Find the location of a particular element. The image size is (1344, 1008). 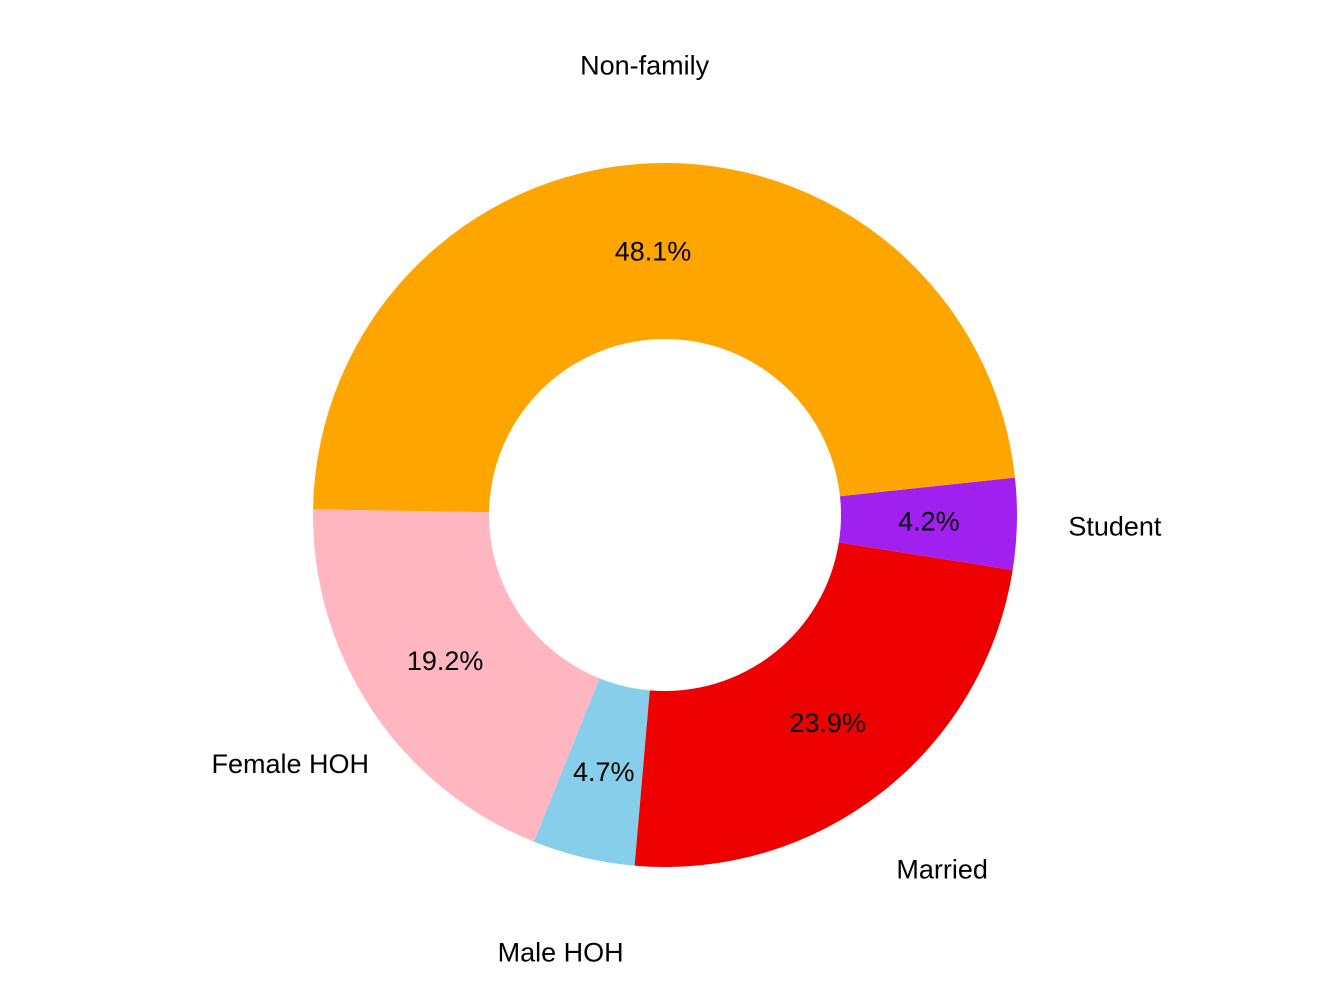

category-label-male-hoh: Male HOH is located at coordinates (561, 953).